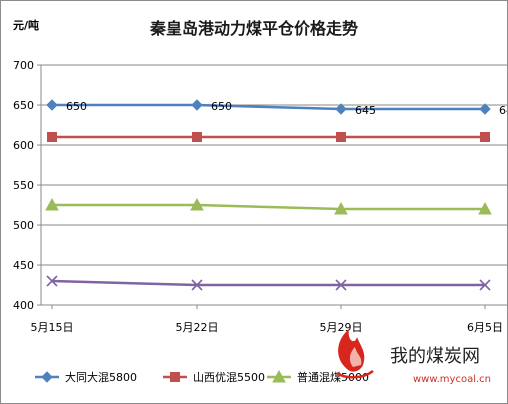  What do you see at coordinates (341, 327) in the screenshot?
I see `x-tick-label: 5月29日` at bounding box center [341, 327].